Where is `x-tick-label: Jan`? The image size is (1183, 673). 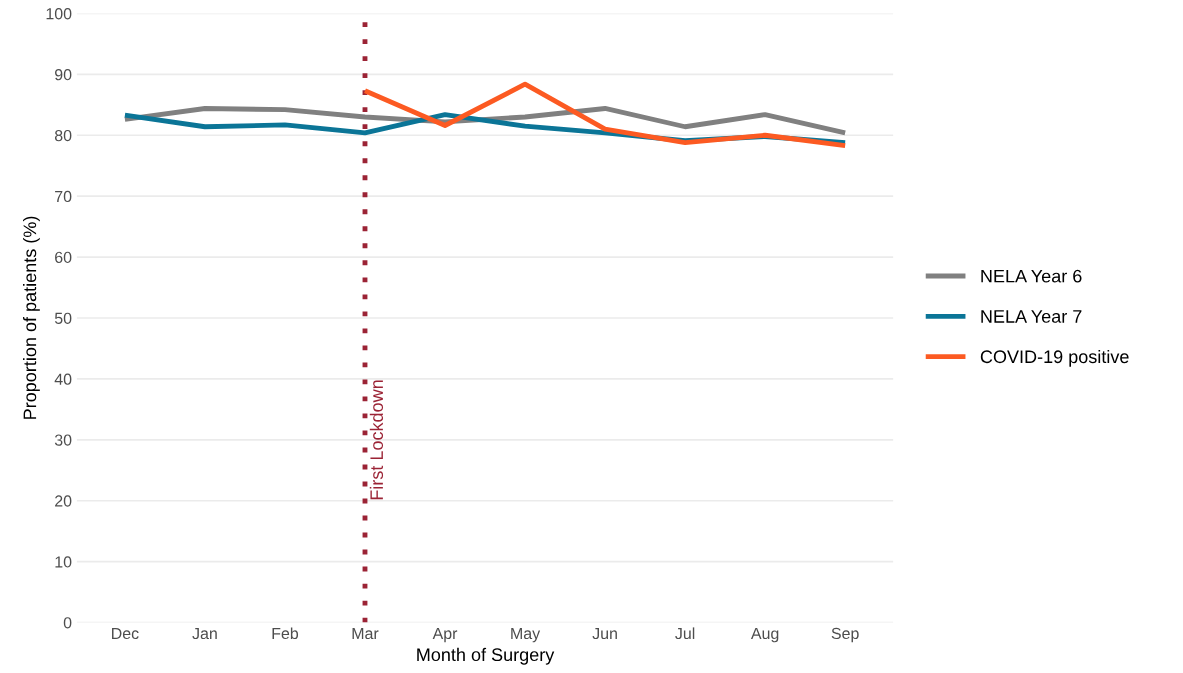 x-tick-label: Jan is located at coordinates (204, 633).